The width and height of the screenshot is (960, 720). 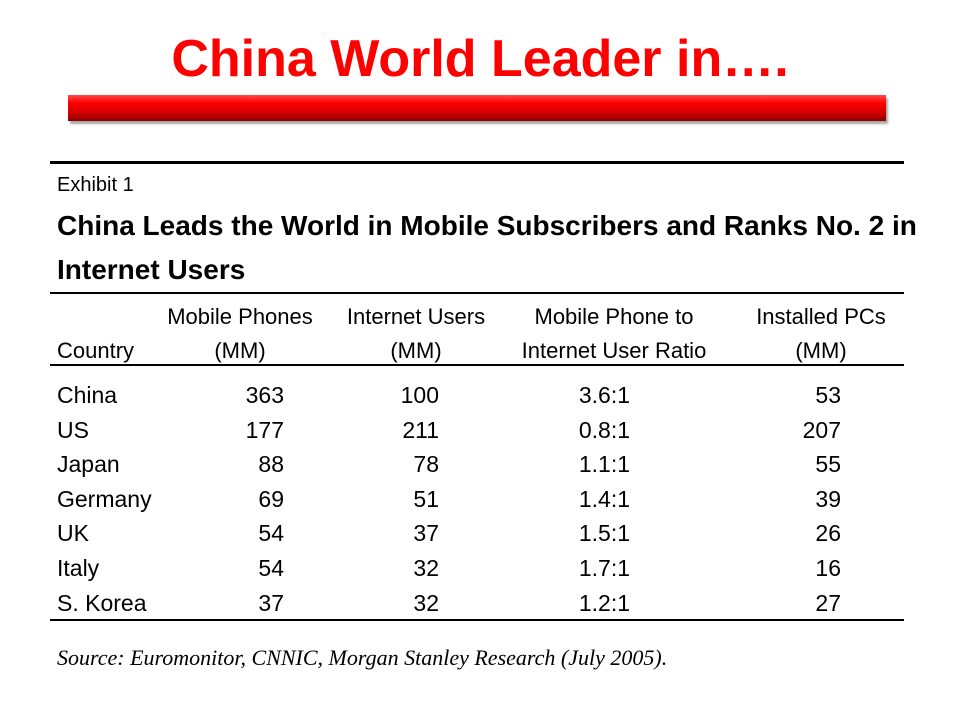 What do you see at coordinates (821, 316) in the screenshot?
I see `header-pcs-line1: Installed PCs` at bounding box center [821, 316].